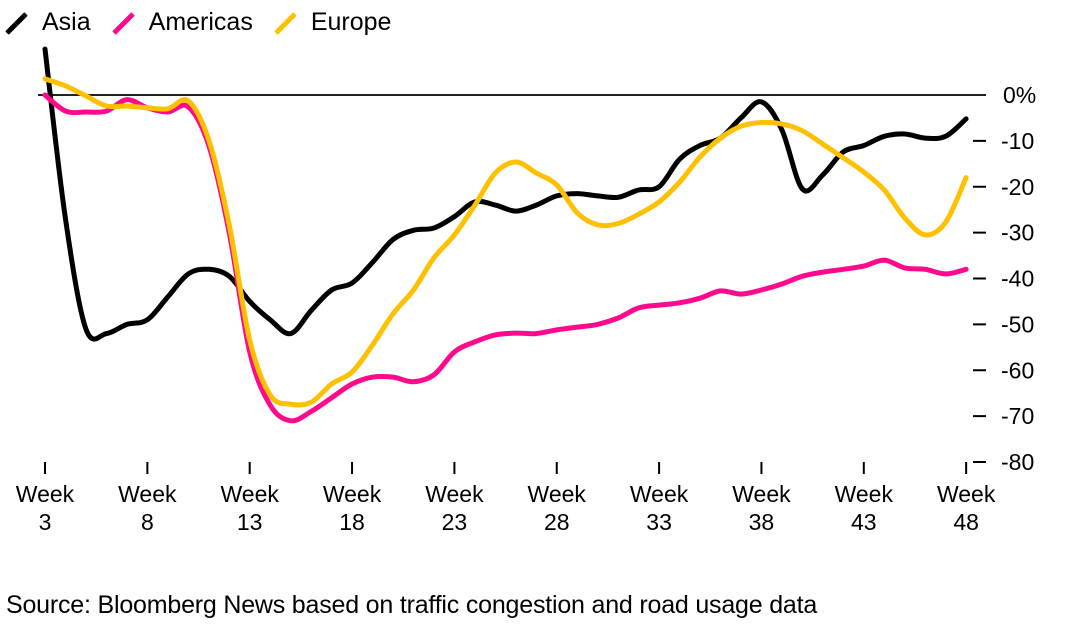  What do you see at coordinates (200, 22) in the screenshot?
I see `legend-label-americas: Americas` at bounding box center [200, 22].